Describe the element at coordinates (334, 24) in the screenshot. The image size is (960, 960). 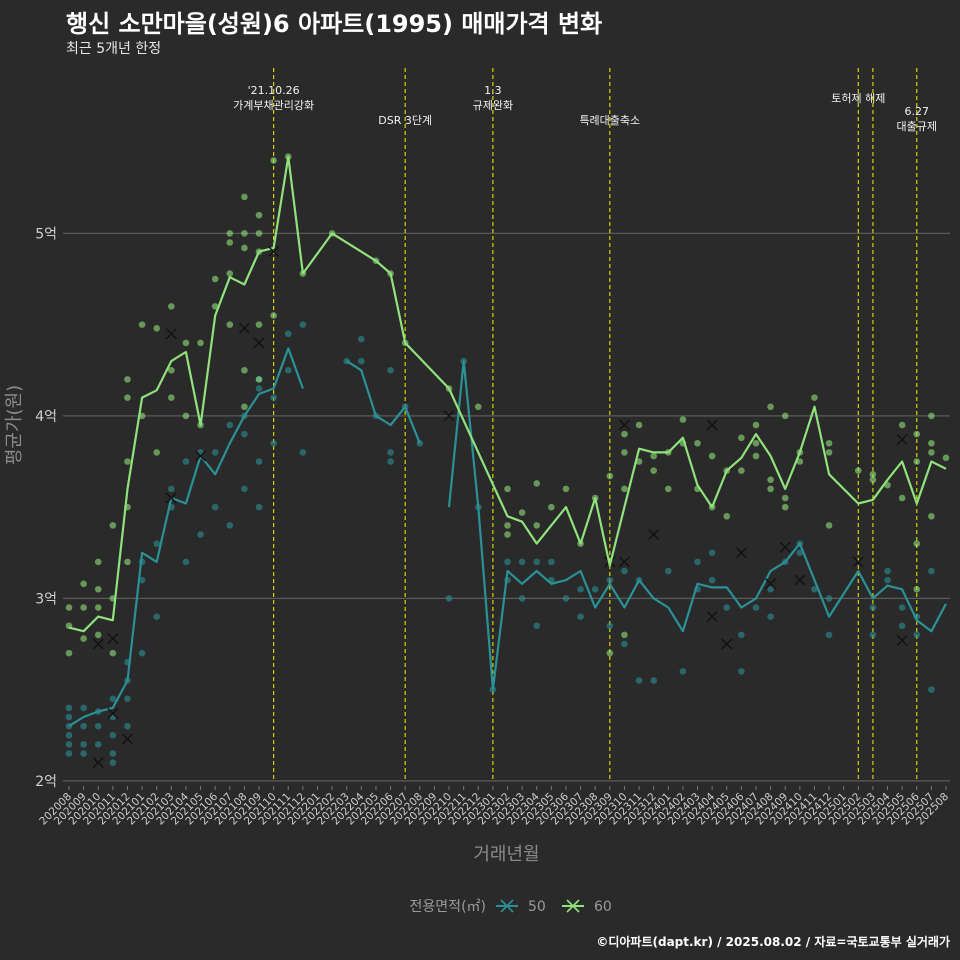
I see `chart-title: 행신 소만마을(성원)6 아파트(1995) 매매가격 변화` at that location.